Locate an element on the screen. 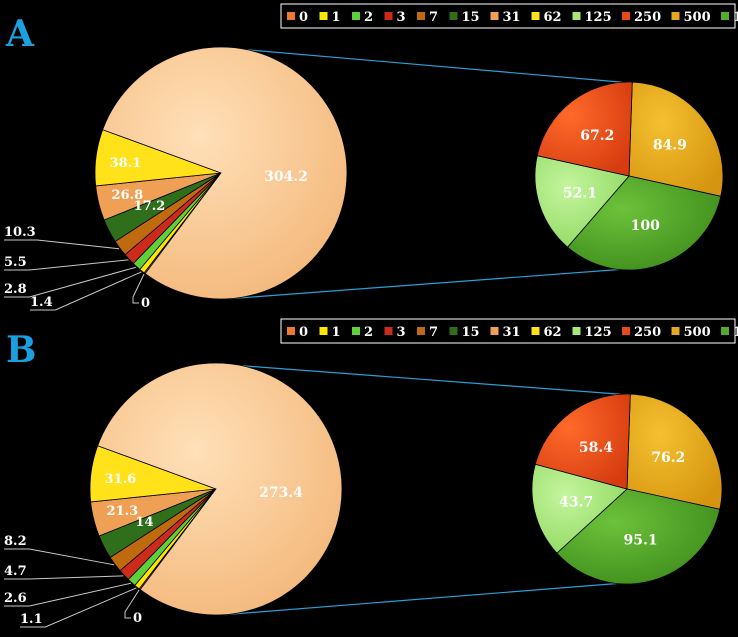 The image size is (738, 637). main-label-15: 17.2 is located at coordinates (150, 206).